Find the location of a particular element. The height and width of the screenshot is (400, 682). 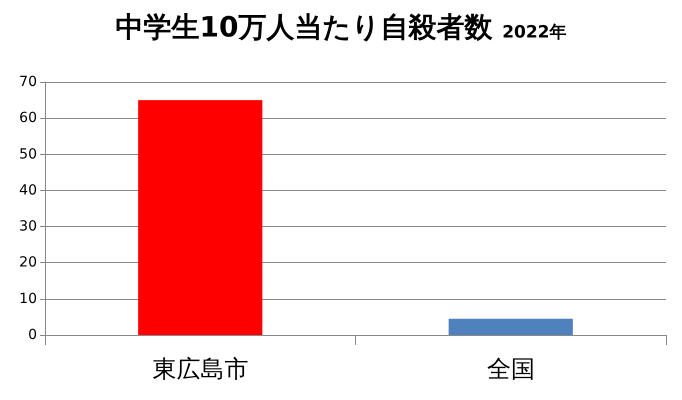

y-tick-label: 50 is located at coordinates (28, 154).